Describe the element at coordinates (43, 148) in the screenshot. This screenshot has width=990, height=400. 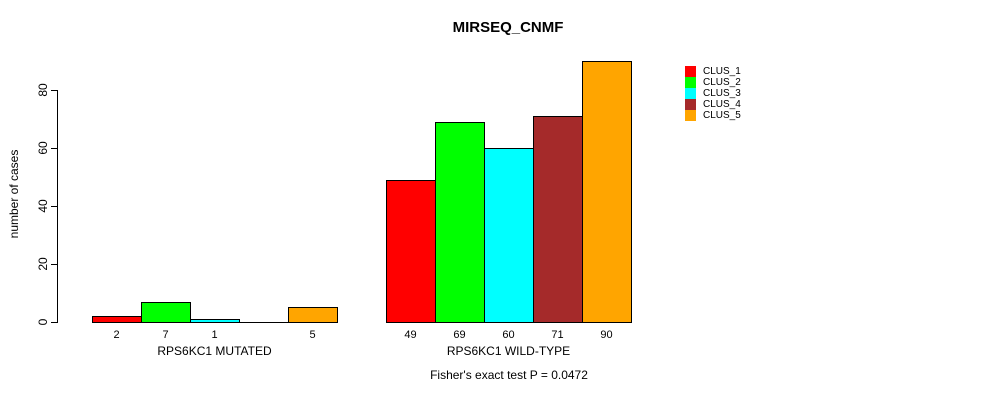
I see `y-axis-tick-label: 60` at that location.